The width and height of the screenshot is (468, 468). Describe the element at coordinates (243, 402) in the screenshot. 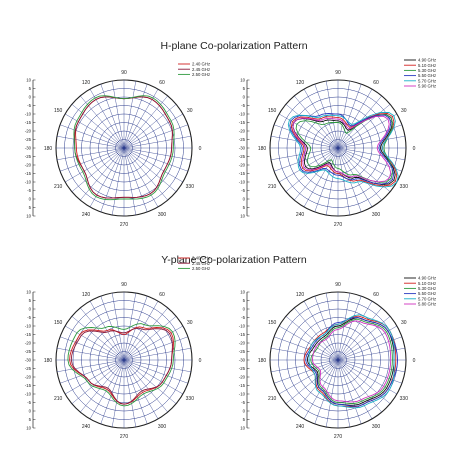

I see `radial-tick-label: -5` at that location.